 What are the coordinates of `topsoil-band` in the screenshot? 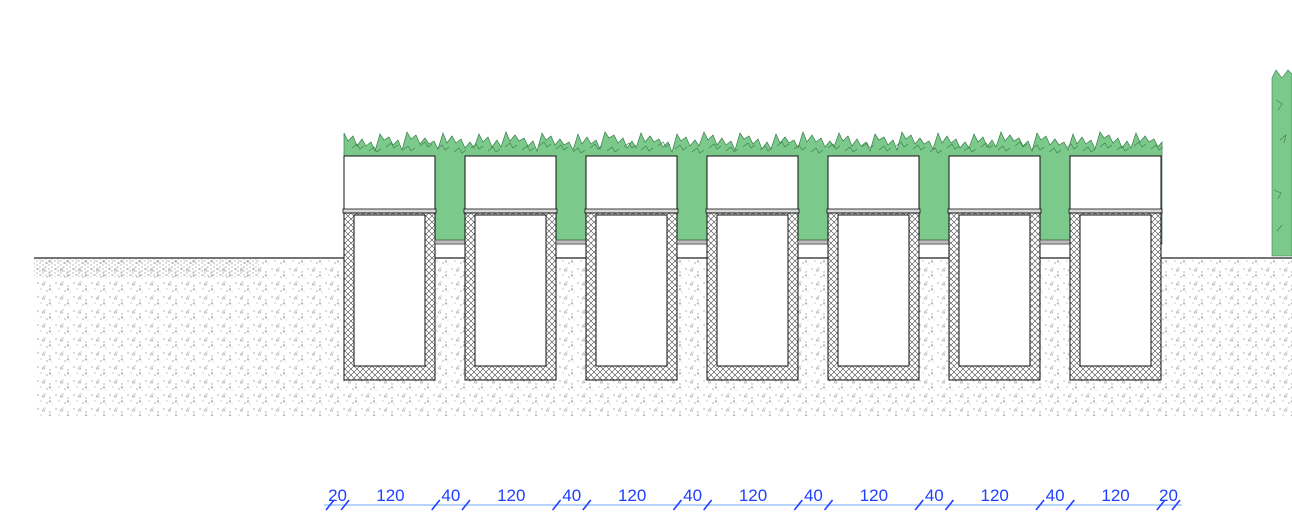 It's located at (146, 268).